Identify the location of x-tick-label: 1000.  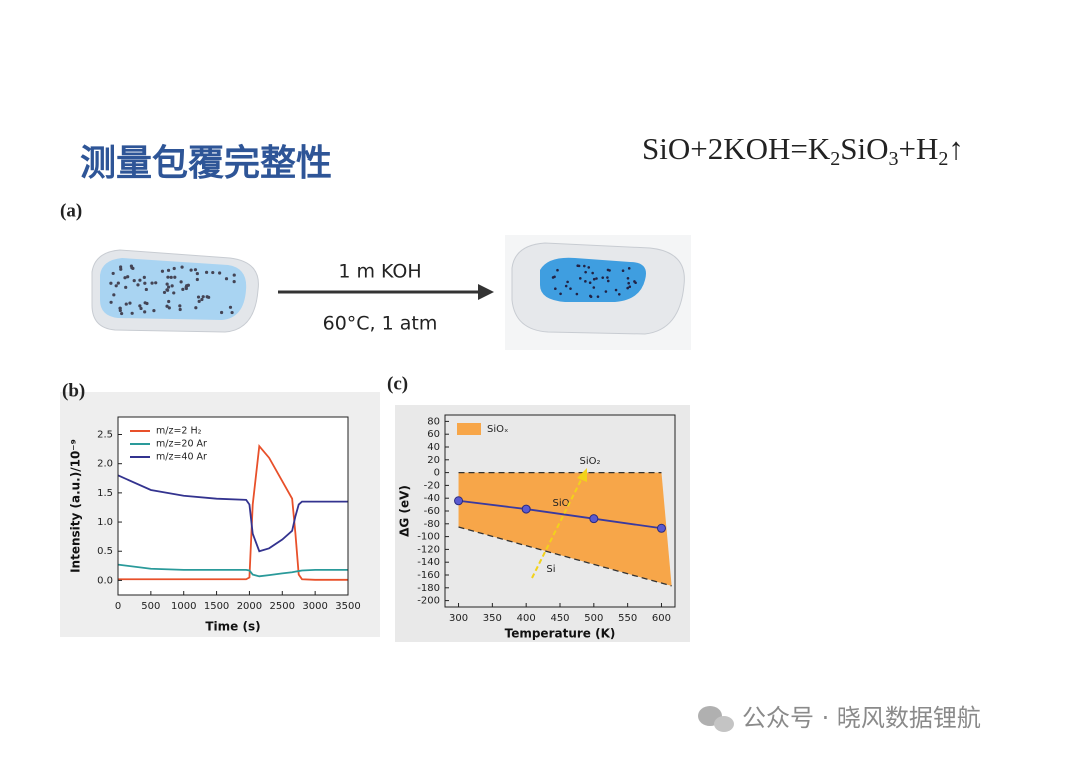
(183, 606).